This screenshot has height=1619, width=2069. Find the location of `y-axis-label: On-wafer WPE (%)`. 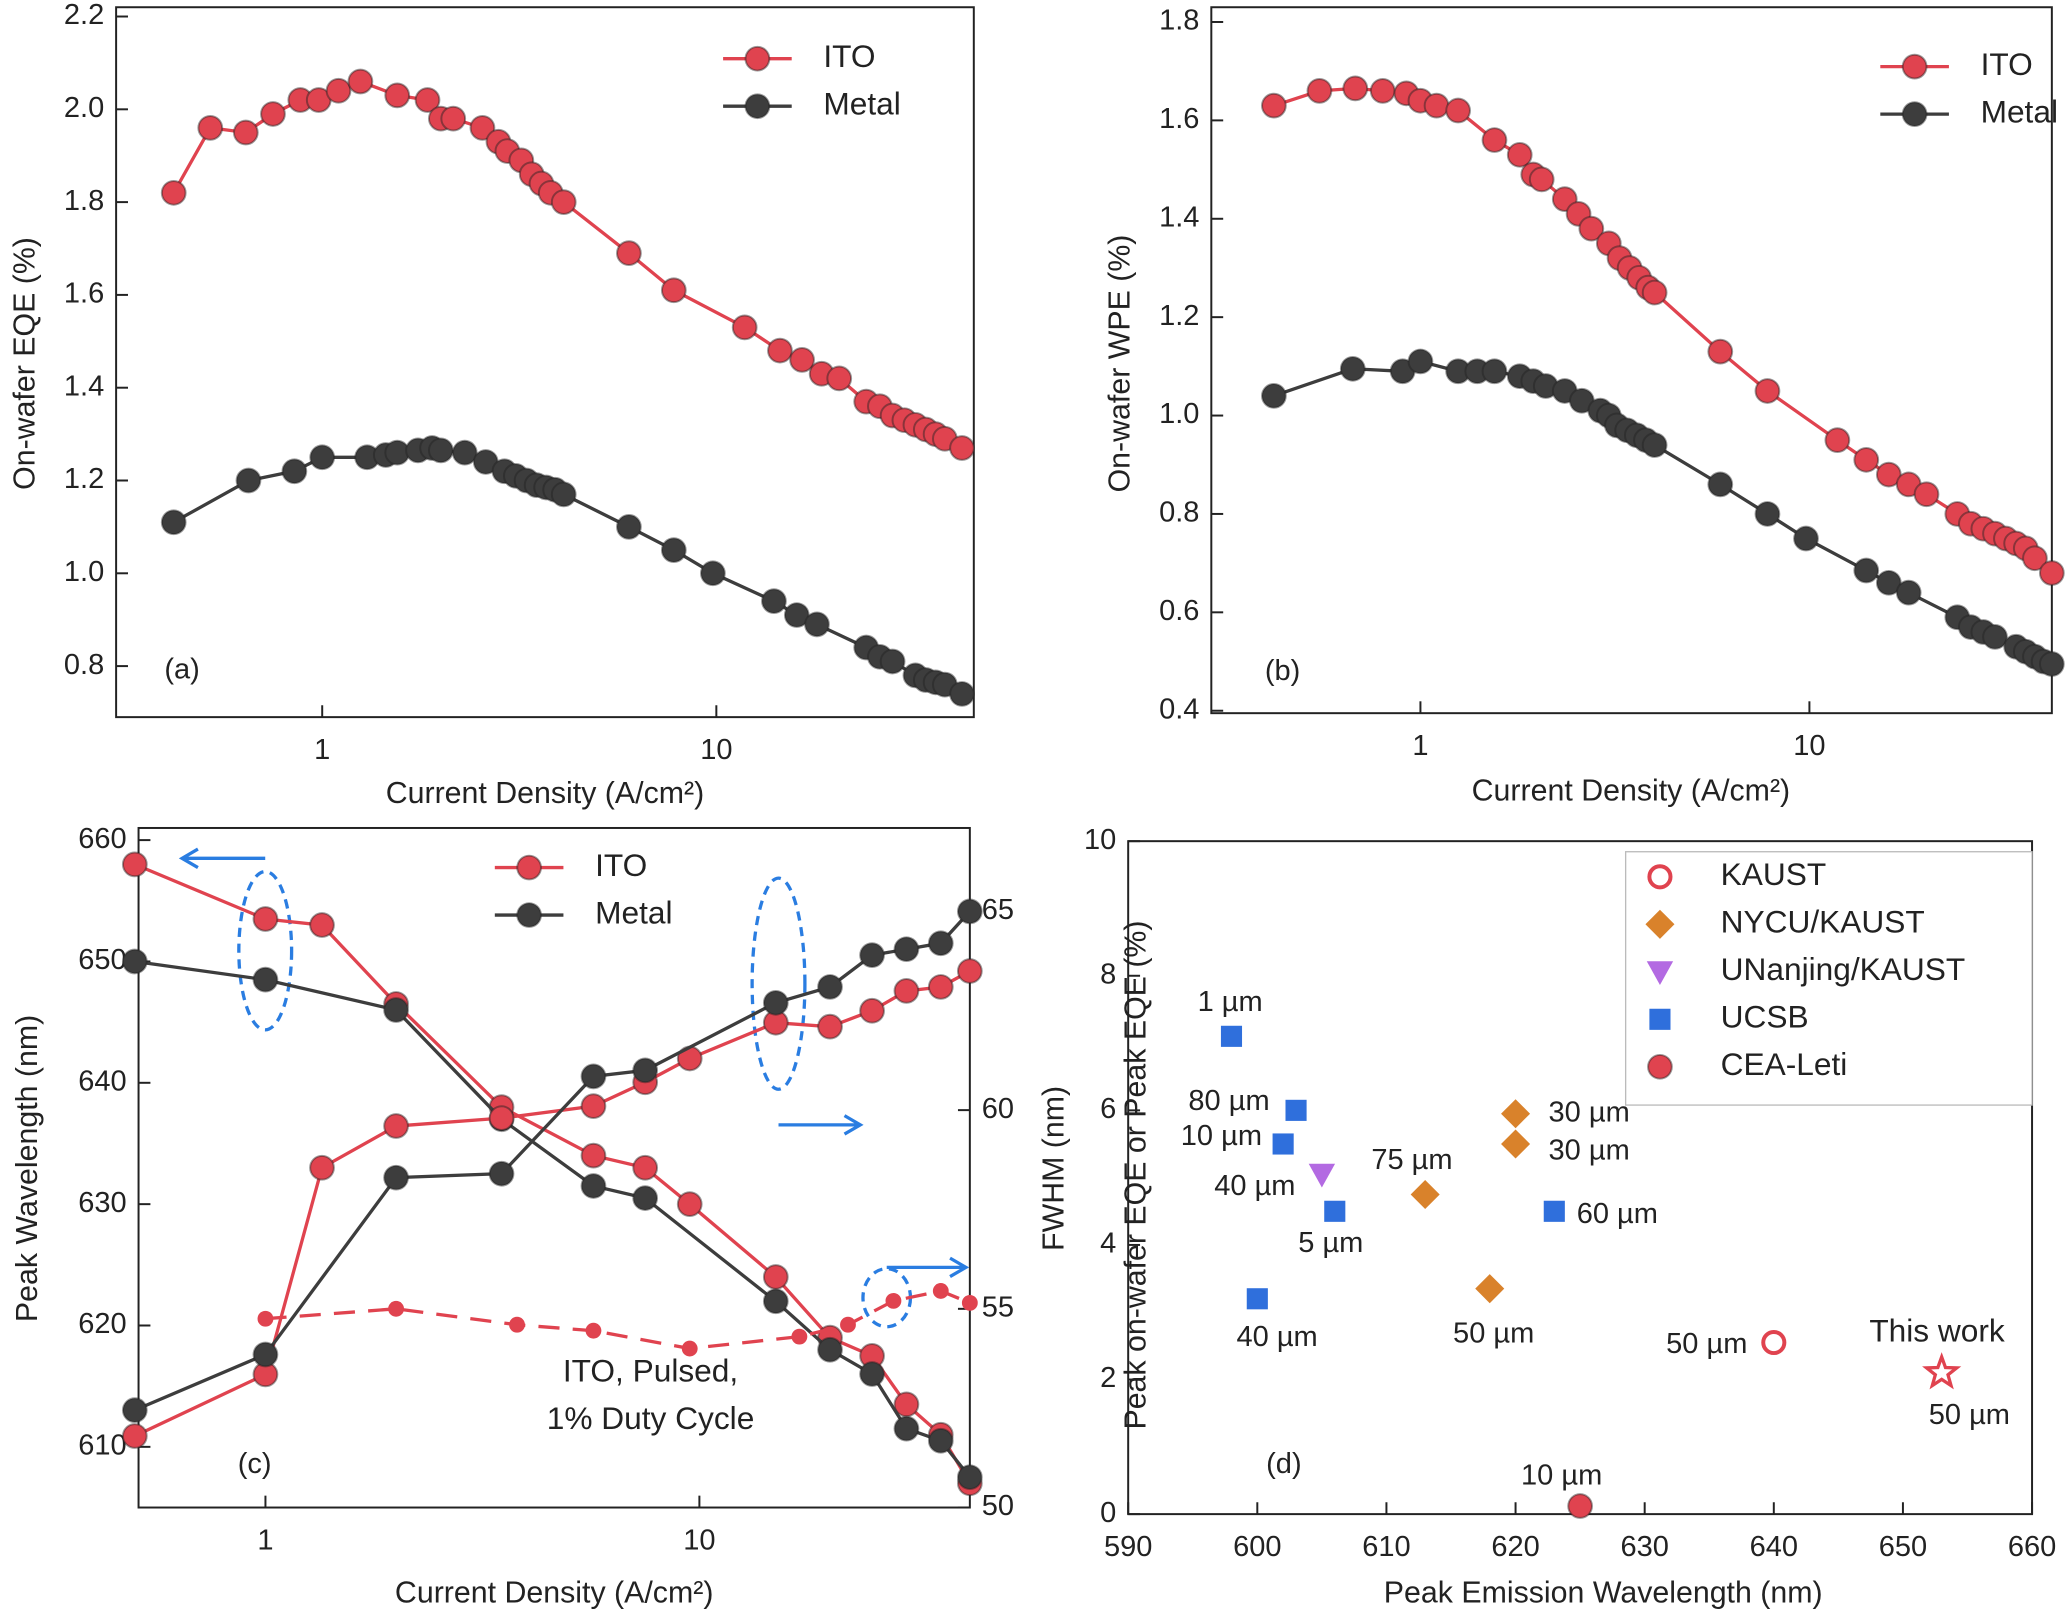

y-axis-label: On-wafer WPE (%) is located at coordinates (1120, 364).